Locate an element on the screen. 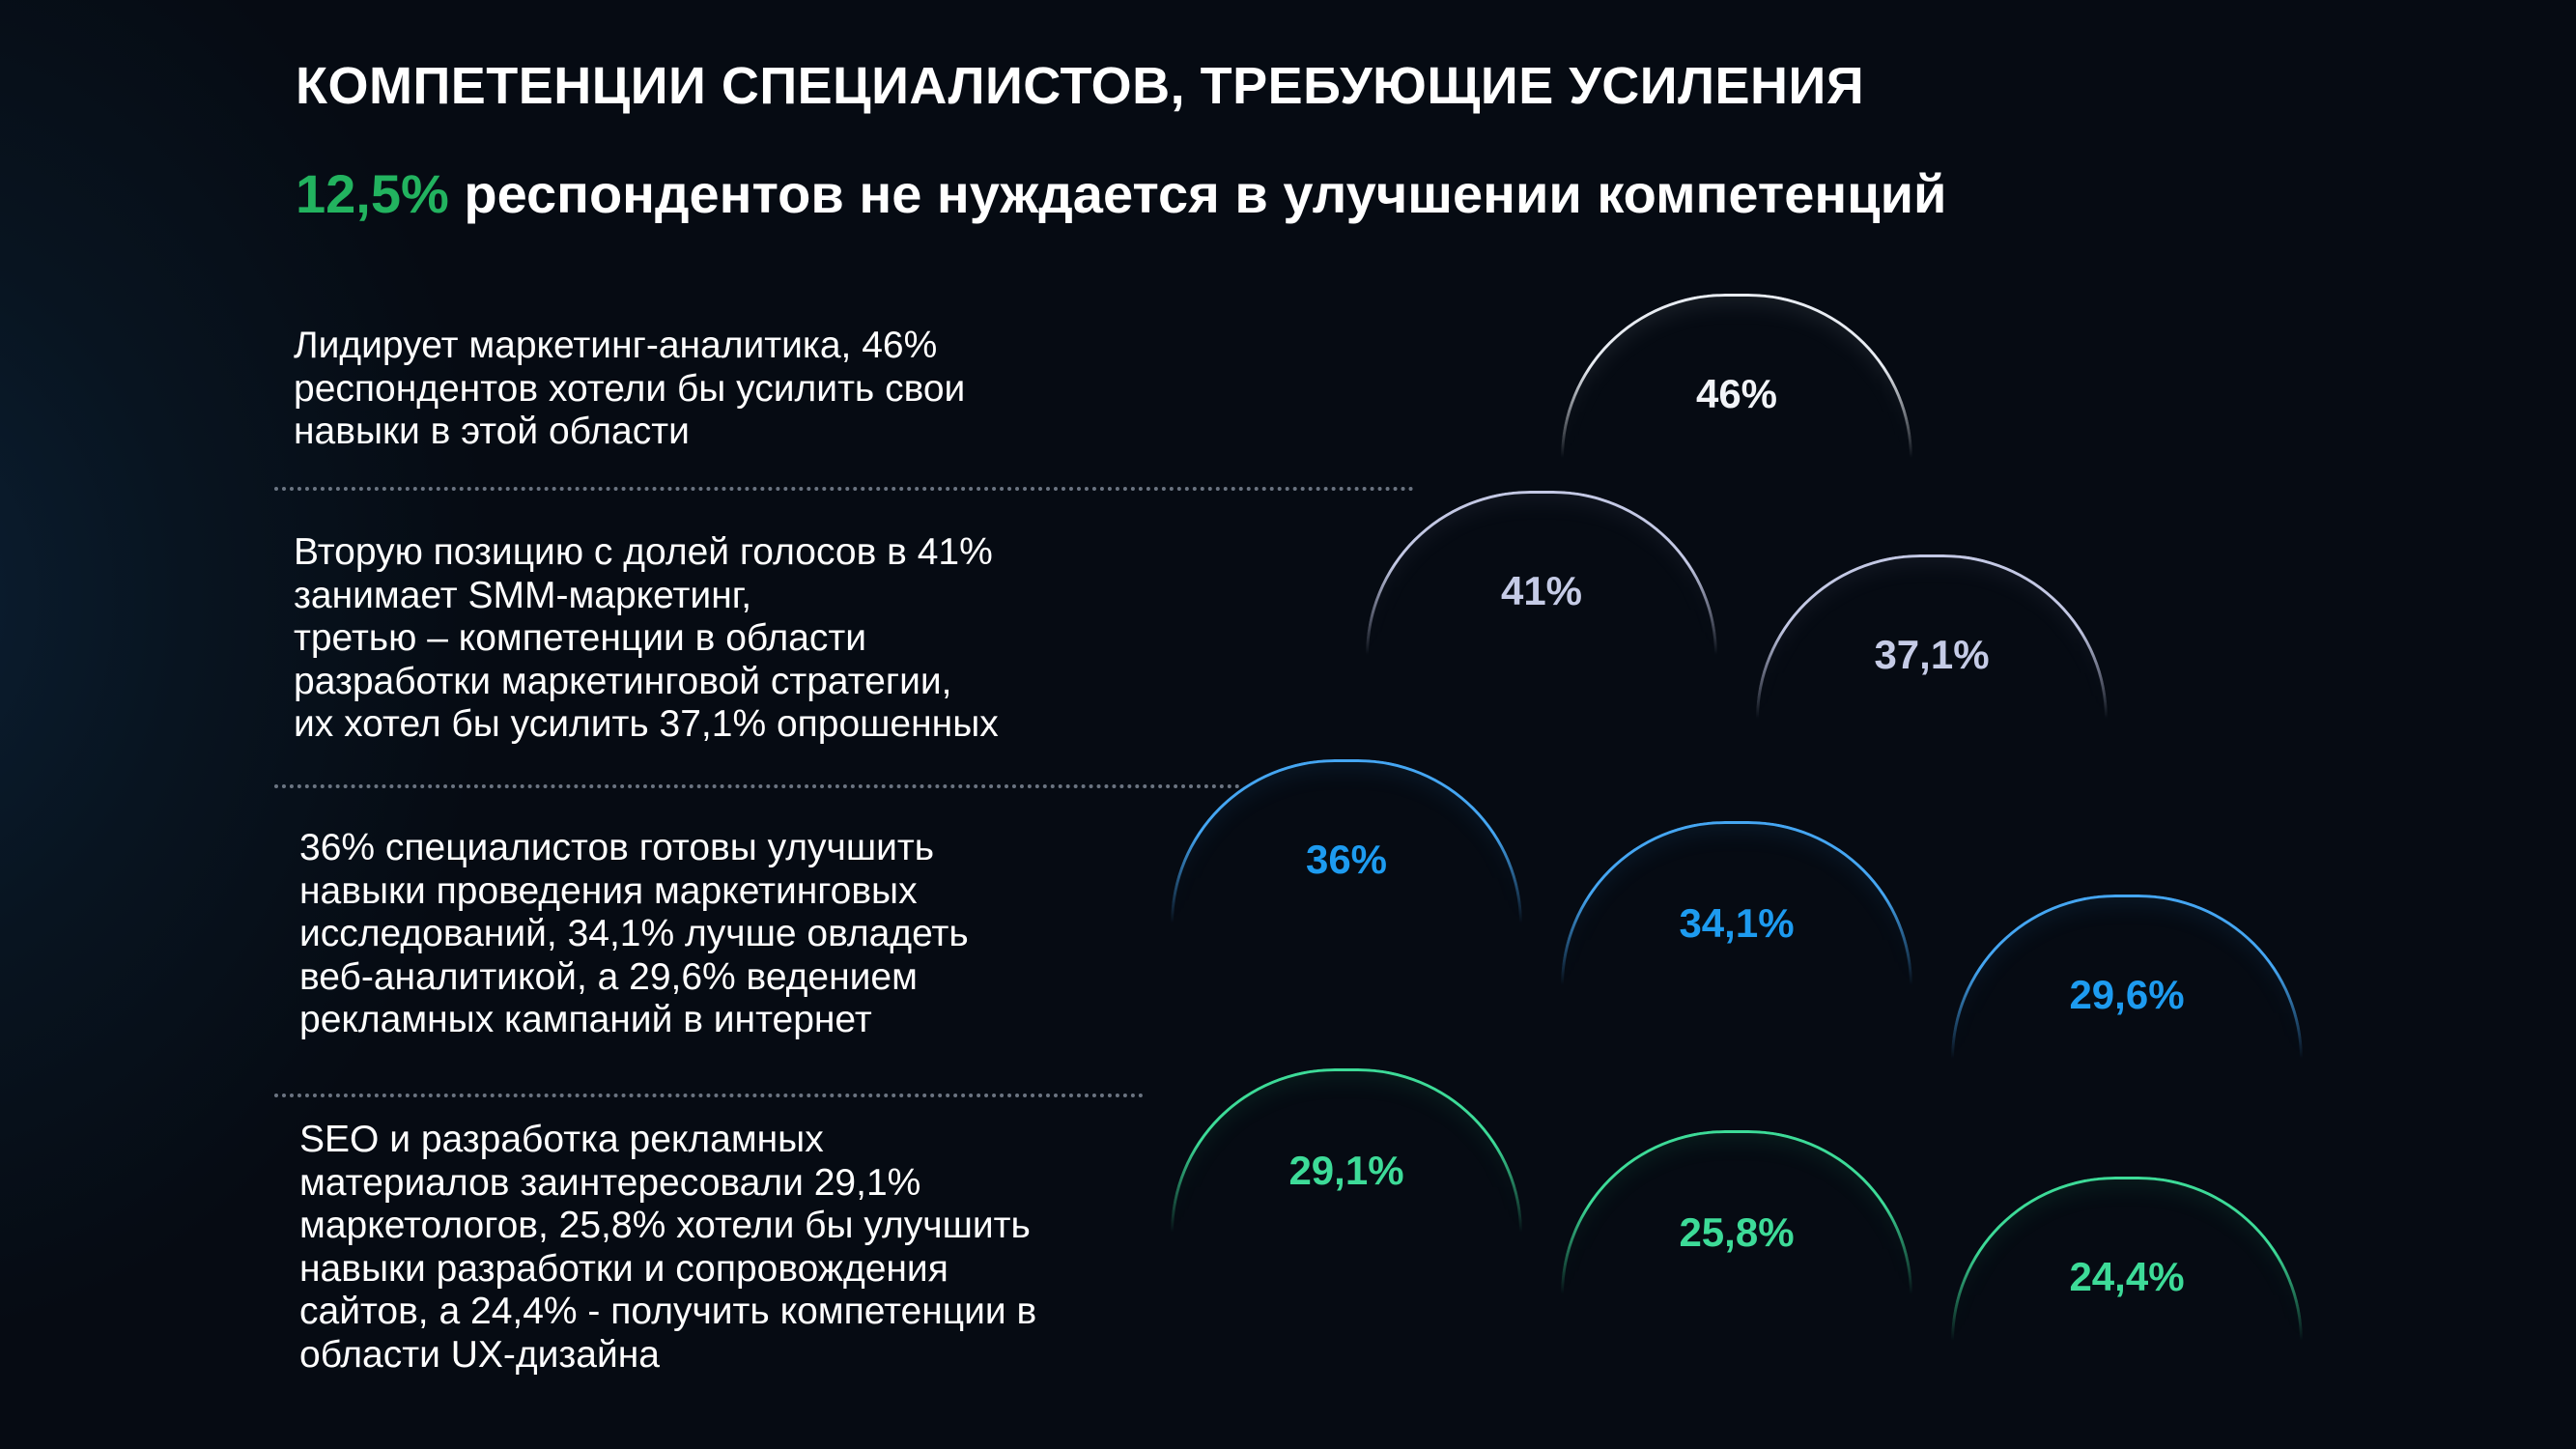 The image size is (2576, 1449). text-line: 36% специалистов готовы улучшить is located at coordinates (617, 847).